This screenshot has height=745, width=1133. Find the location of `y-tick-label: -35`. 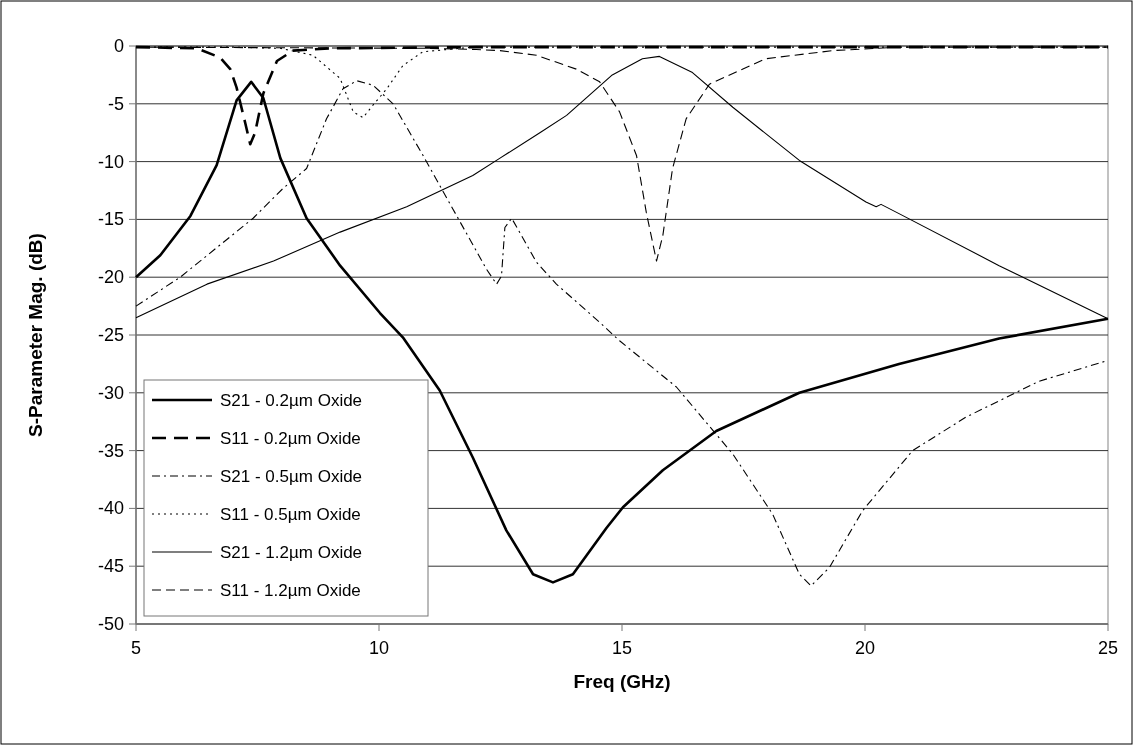

y-tick-label: -35 is located at coordinates (110, 450).